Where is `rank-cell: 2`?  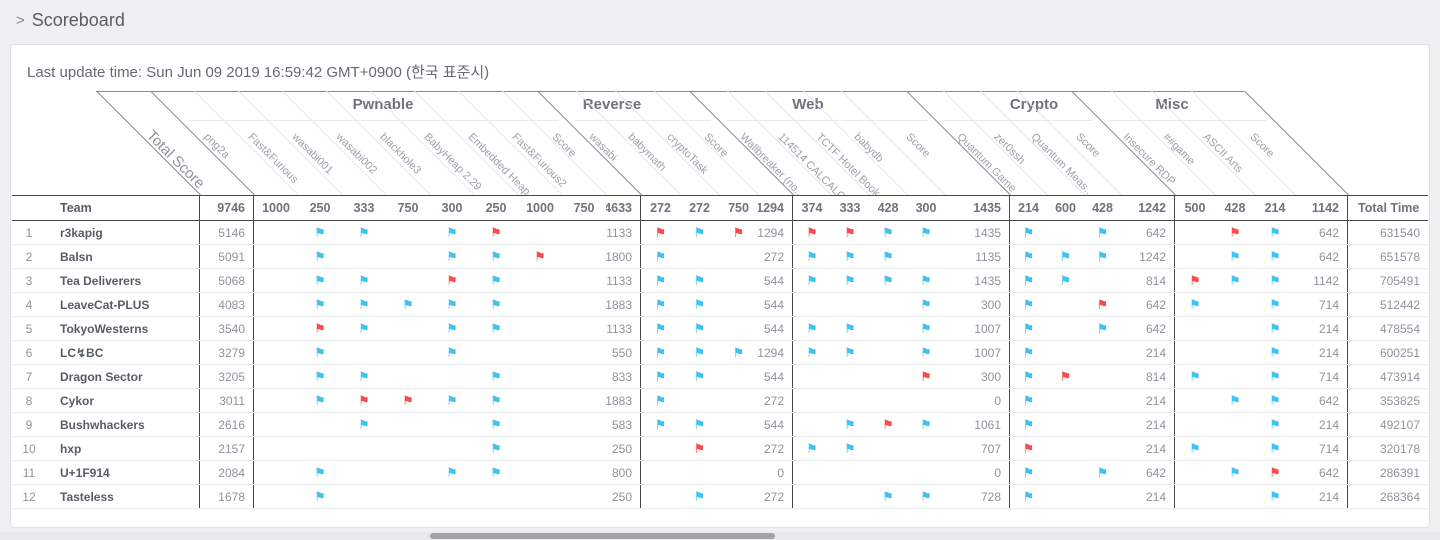
rank-cell: 2 is located at coordinates (29, 256).